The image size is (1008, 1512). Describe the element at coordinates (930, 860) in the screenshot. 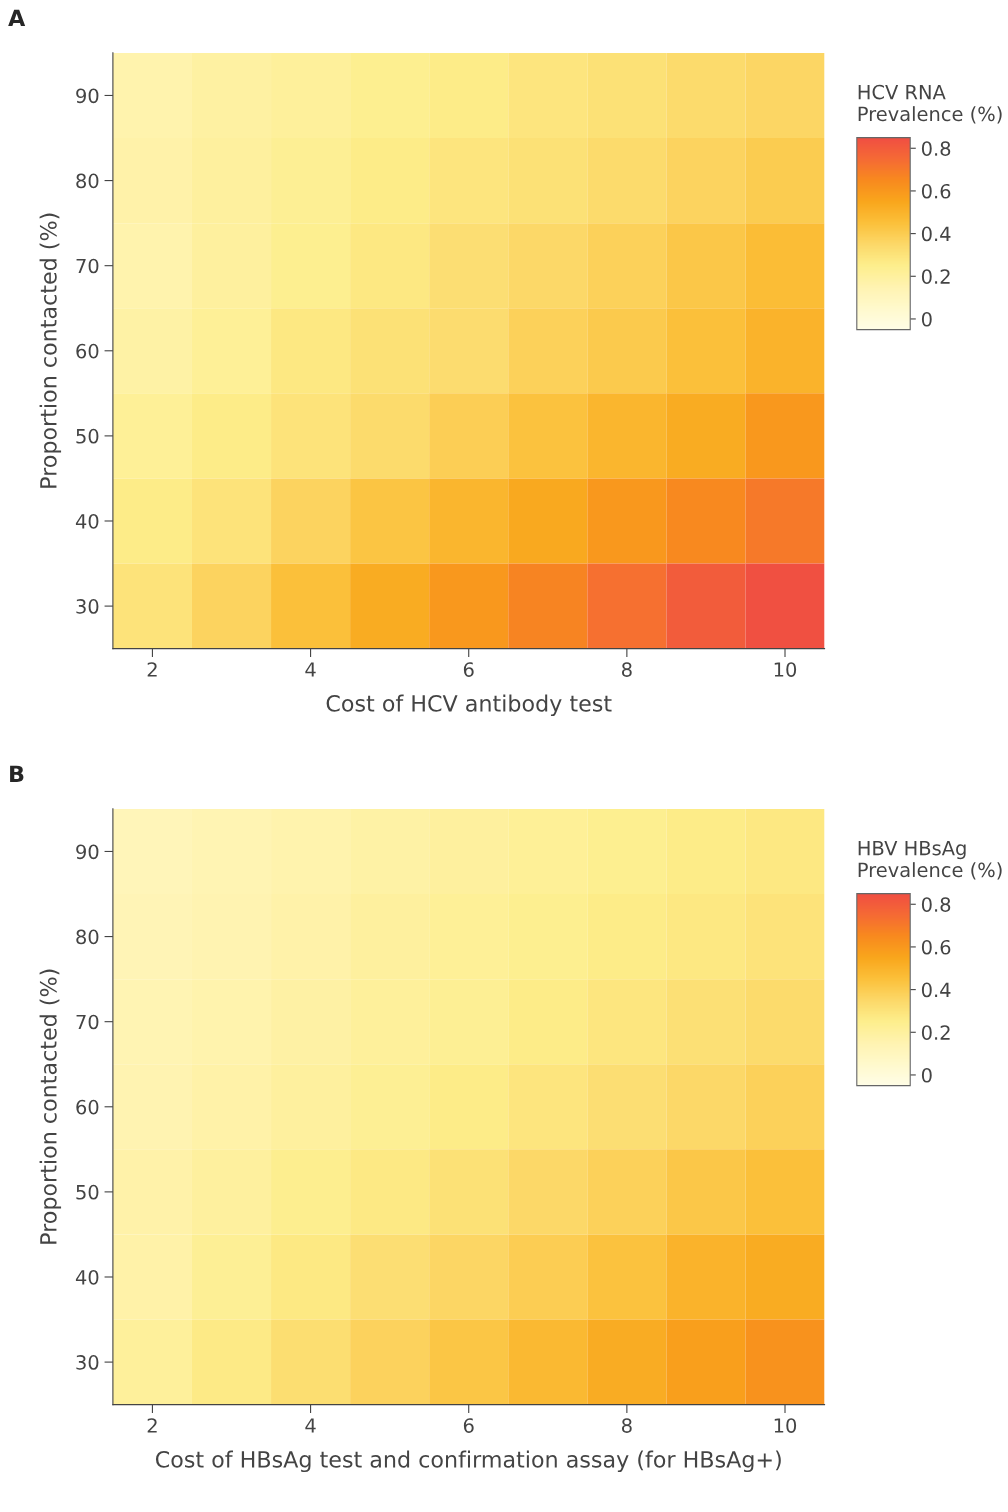

I see `color-bar-title: HBV HBsAg Prevalence (%)` at that location.